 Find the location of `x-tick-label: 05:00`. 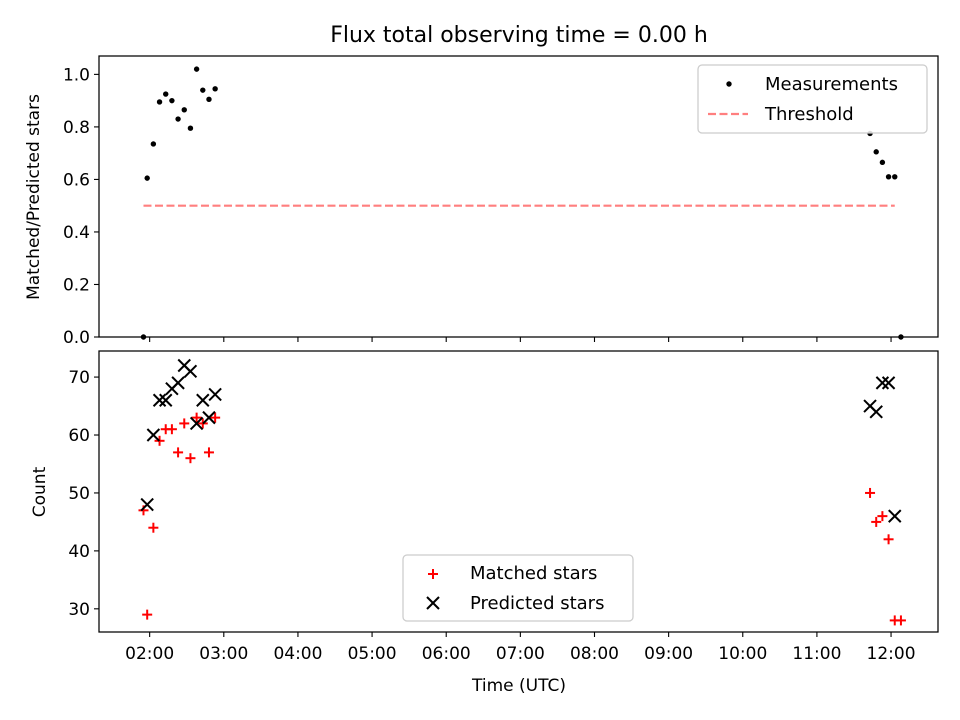

x-tick-label: 05:00 is located at coordinates (372, 654).